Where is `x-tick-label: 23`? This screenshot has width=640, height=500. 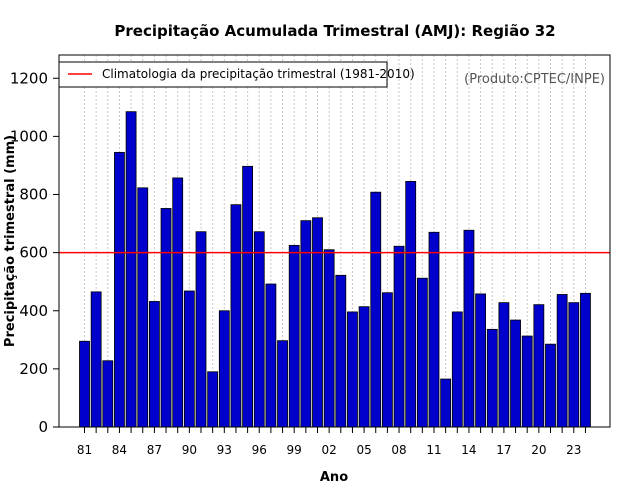
x-tick-label: 23 is located at coordinates (573, 450).